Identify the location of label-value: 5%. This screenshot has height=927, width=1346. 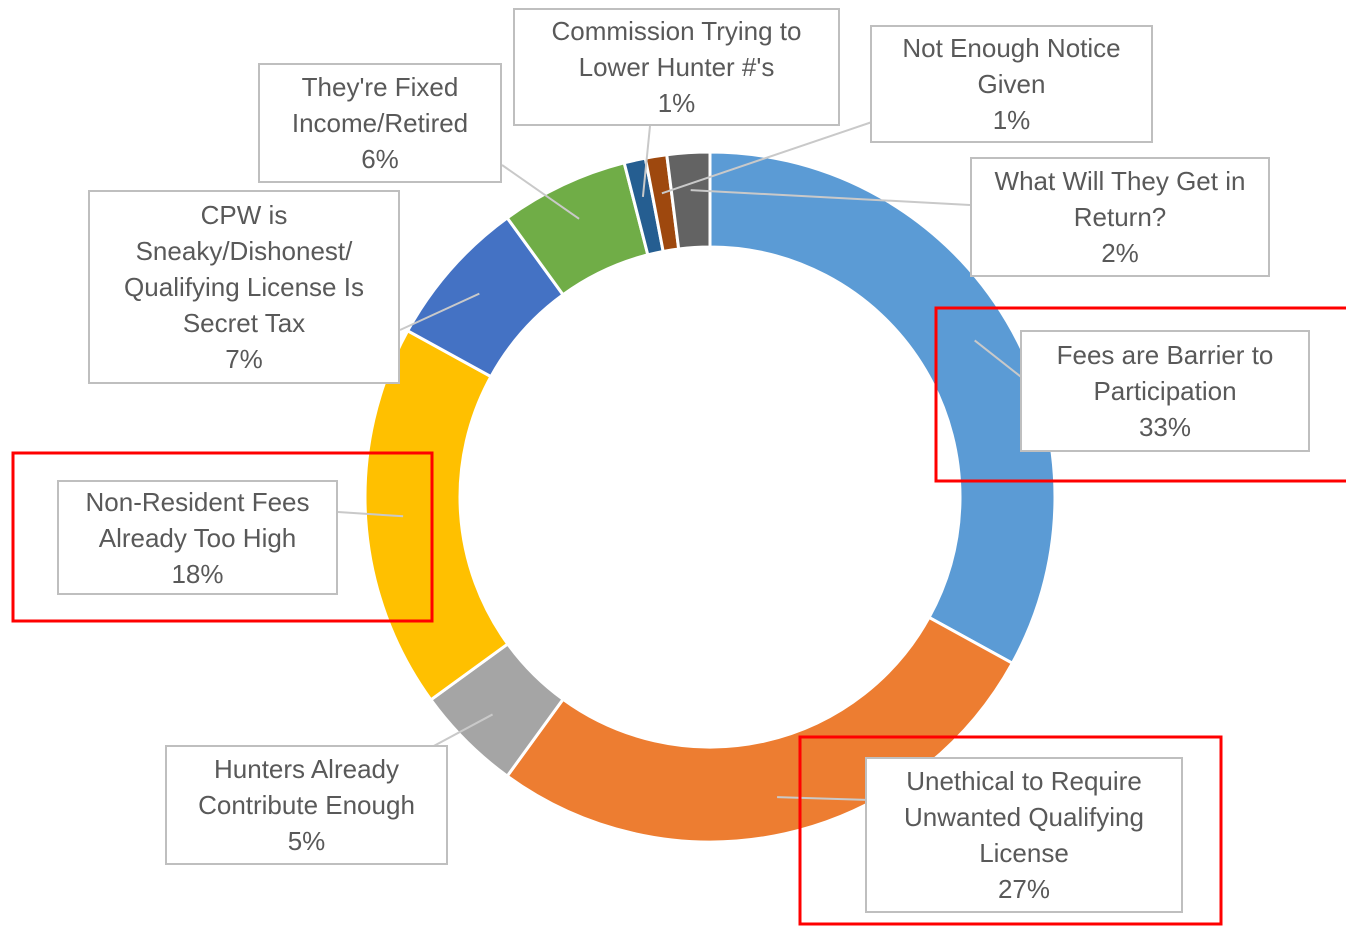
(306, 841).